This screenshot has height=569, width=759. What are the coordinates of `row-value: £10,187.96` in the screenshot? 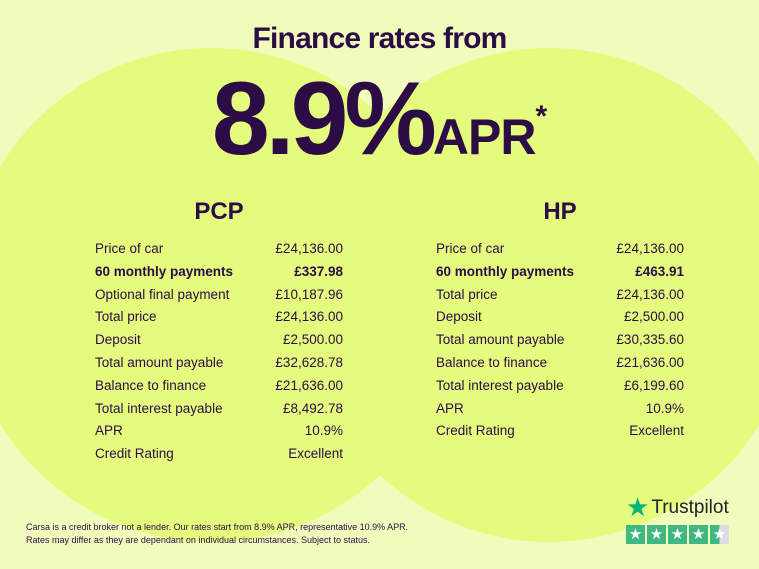 It's located at (309, 294).